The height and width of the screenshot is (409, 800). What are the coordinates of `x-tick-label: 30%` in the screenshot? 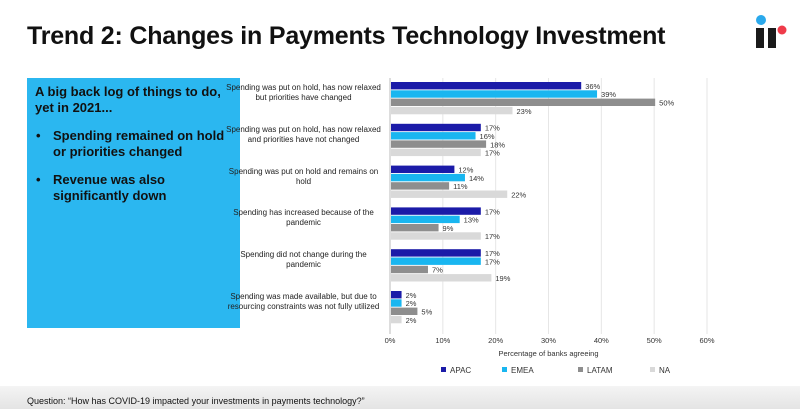 It's located at (548, 340).